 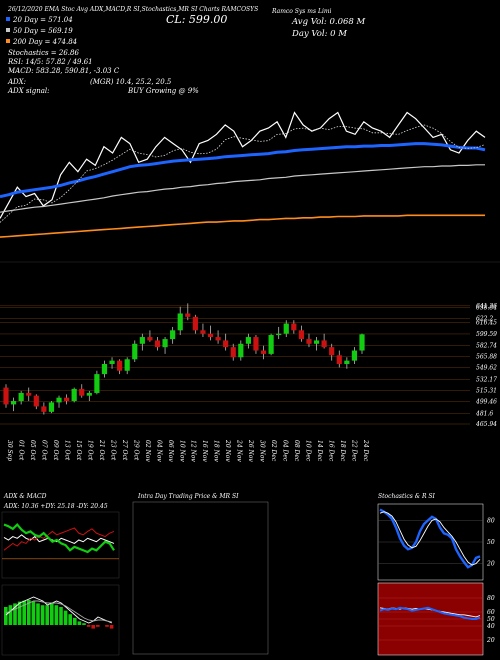 I want to click on price-tick-label: 532.17, so click(x=486, y=379).